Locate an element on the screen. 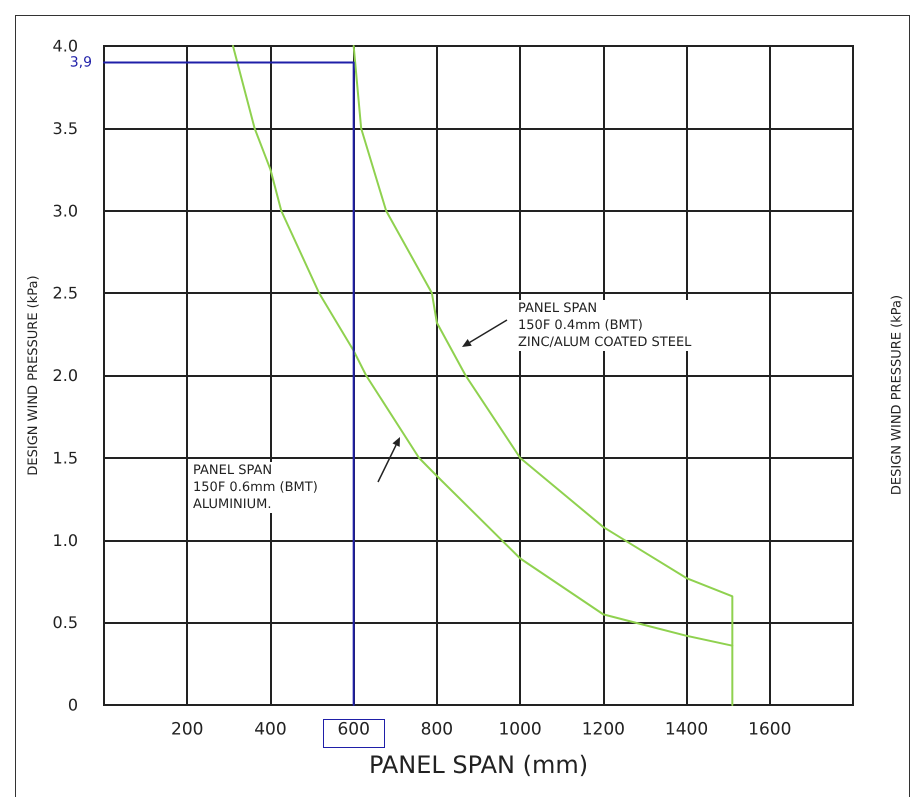 This screenshot has height=797, width=910. x-tick-label: 800 is located at coordinates (437, 730).